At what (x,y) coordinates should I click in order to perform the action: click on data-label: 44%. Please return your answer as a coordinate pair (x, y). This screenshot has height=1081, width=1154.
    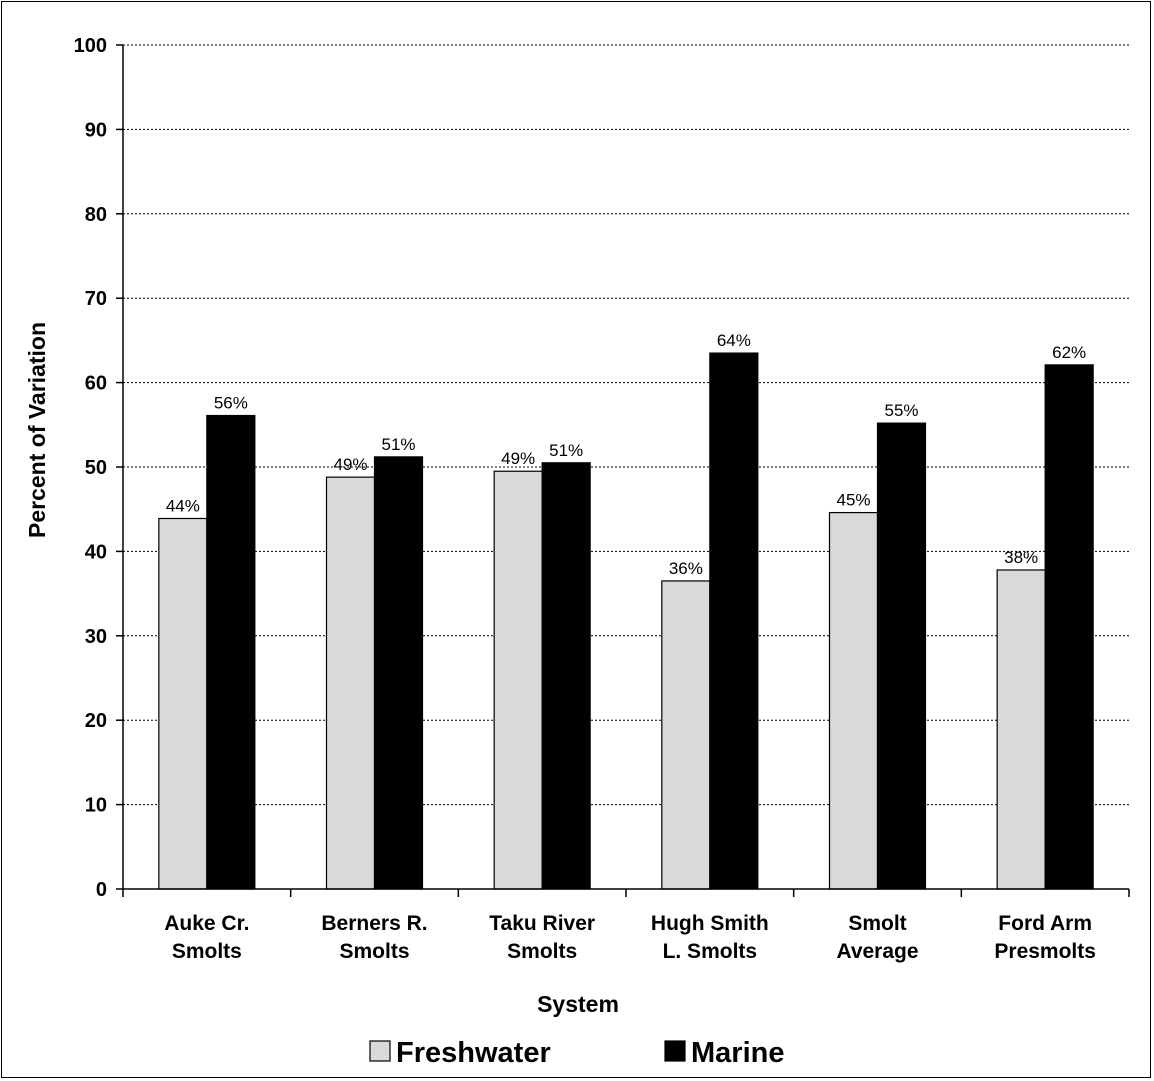
    Looking at the image, I should click on (183, 505).